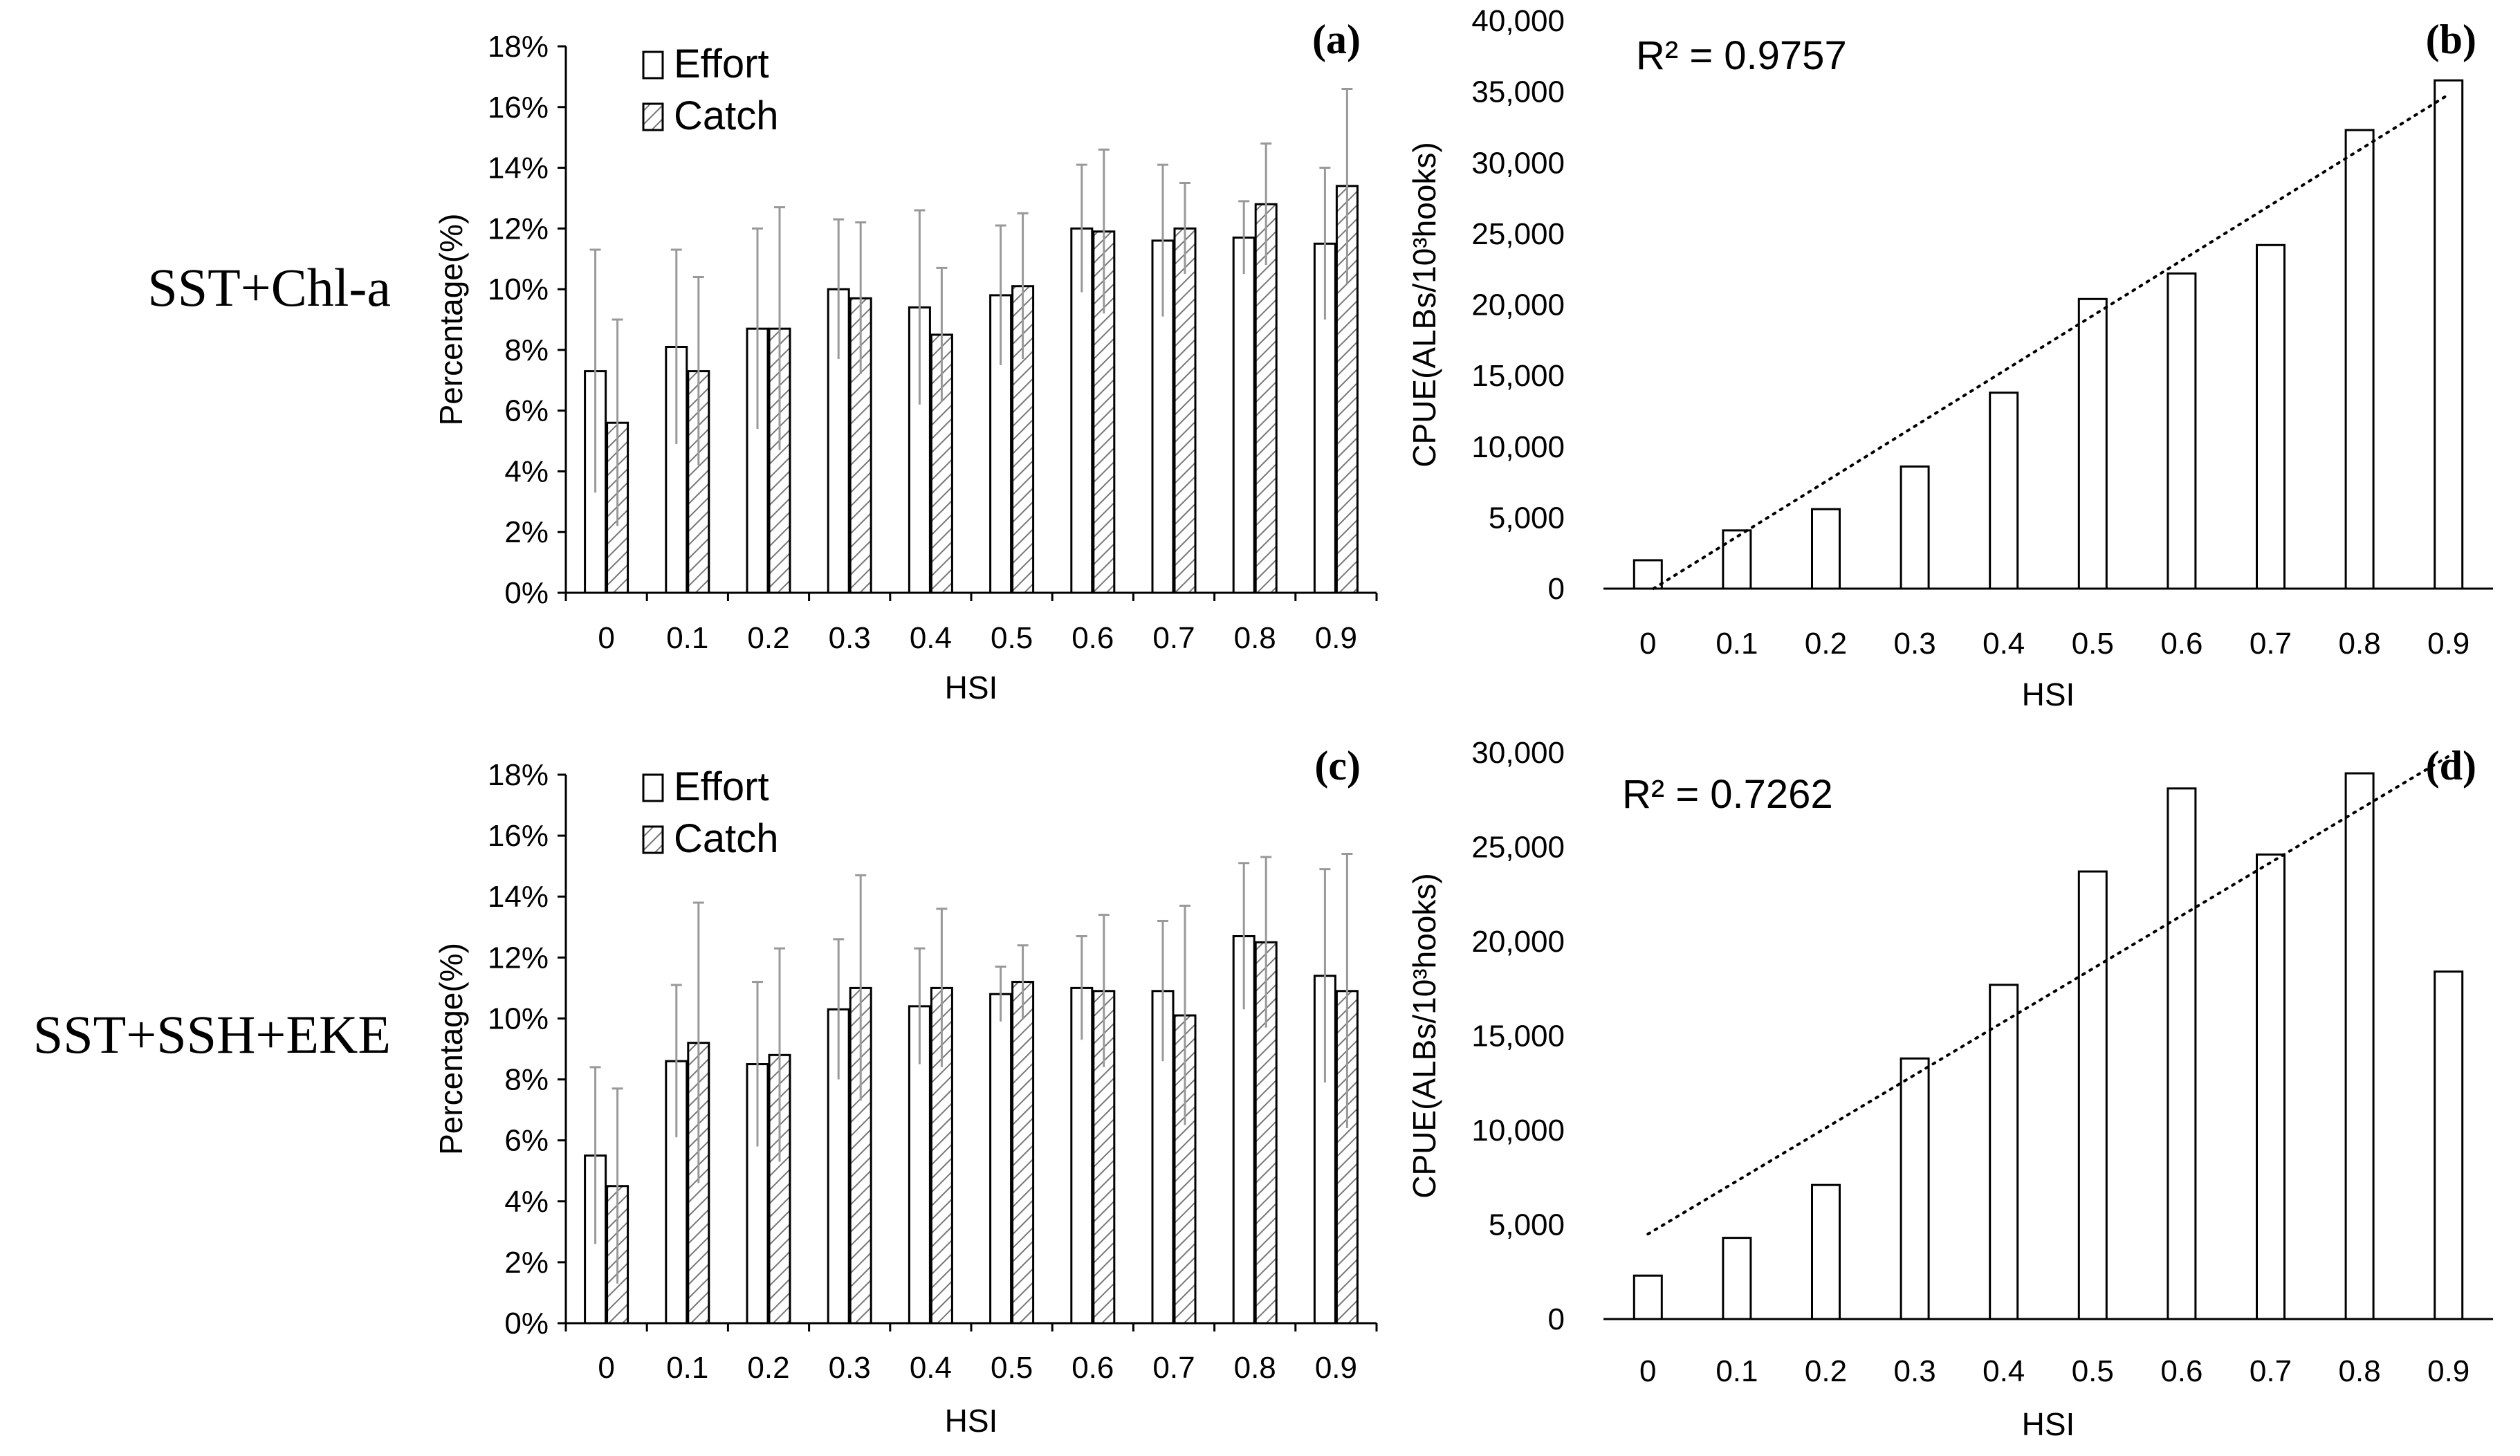  Describe the element at coordinates (1518, 92) in the screenshot. I see `y-tick-label: 35,000` at that location.